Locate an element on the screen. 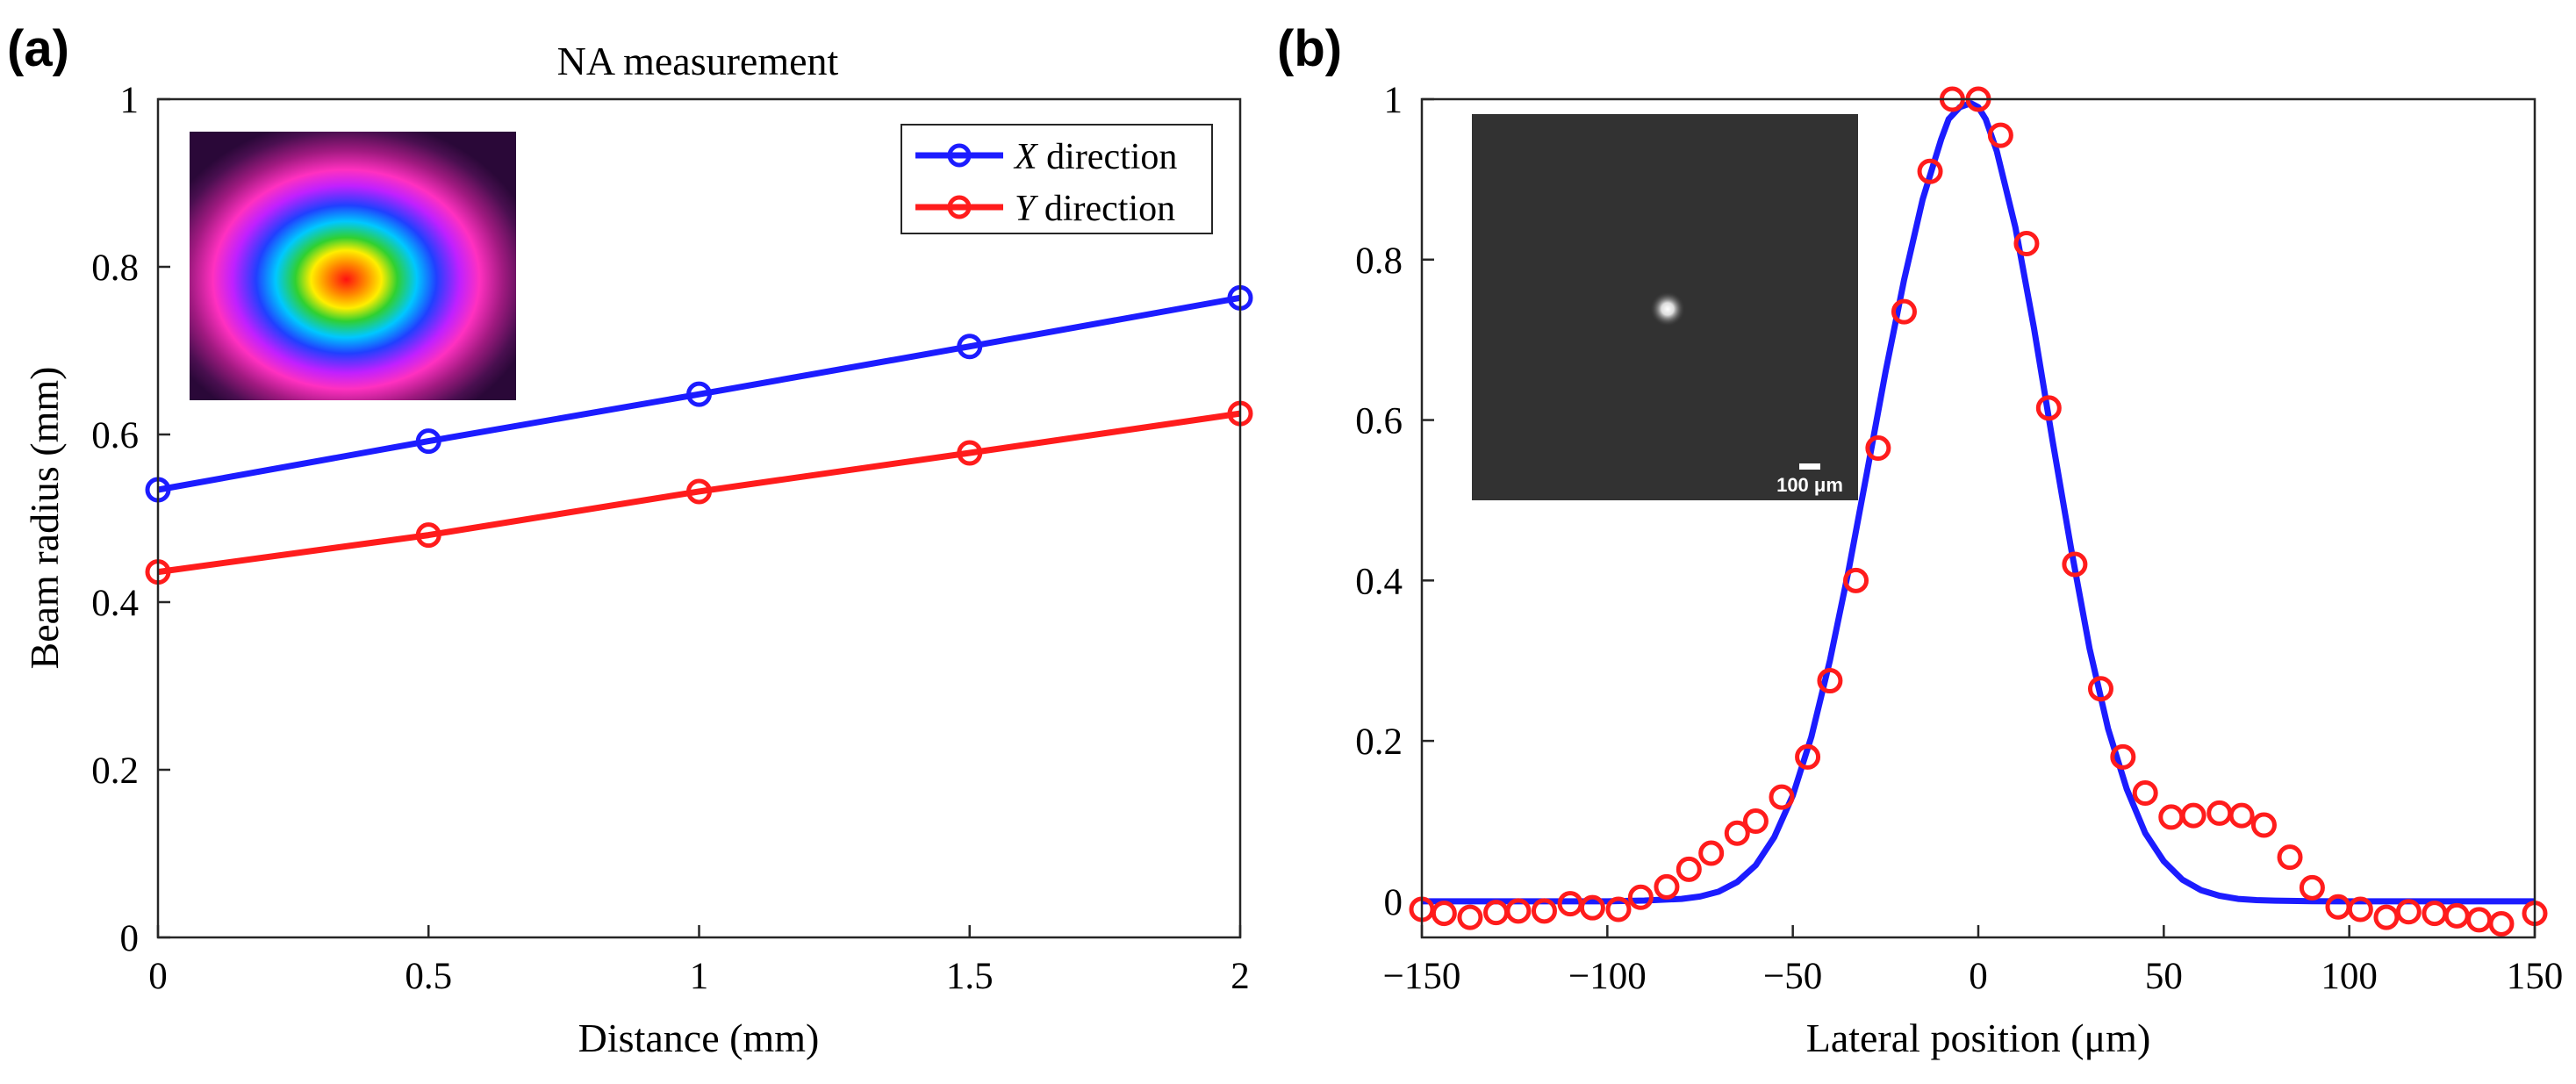  scale-bar-label: 100 μm is located at coordinates (1810, 485).